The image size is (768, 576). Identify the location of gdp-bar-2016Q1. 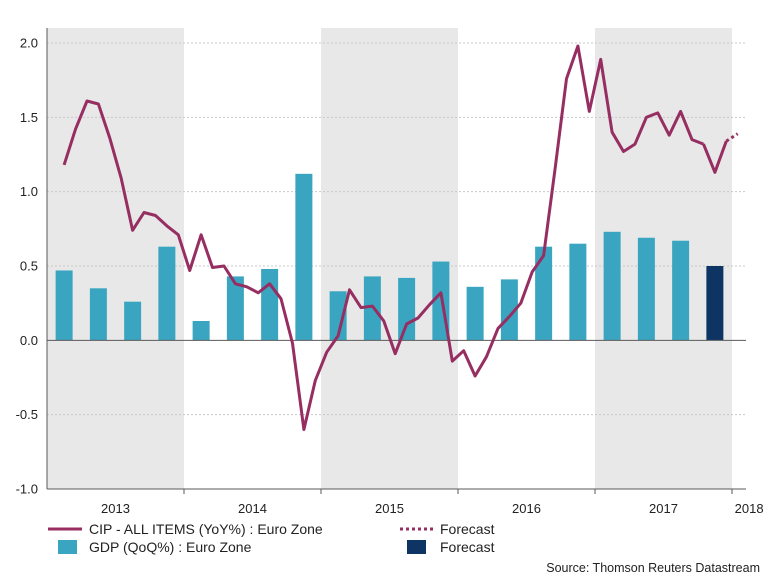
(475, 313).